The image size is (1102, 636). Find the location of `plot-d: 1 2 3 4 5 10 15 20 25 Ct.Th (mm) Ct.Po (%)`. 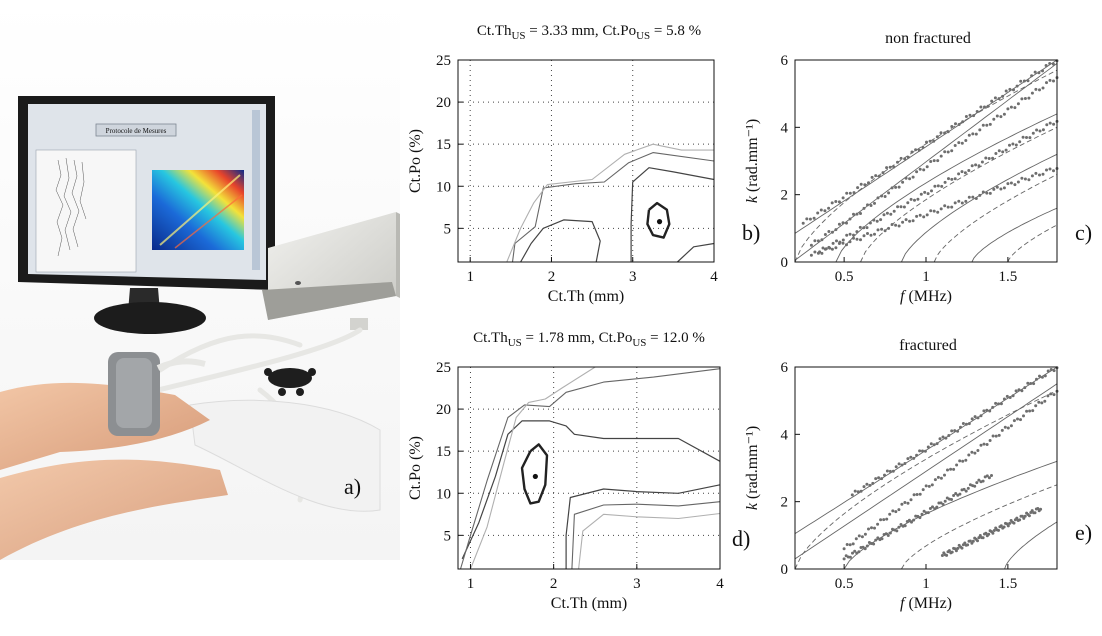

plot-d: 1 2 3 4 5 10 15 20 25 Ct.Th (mm) Ct.Po (%) is located at coordinates (565, 486).